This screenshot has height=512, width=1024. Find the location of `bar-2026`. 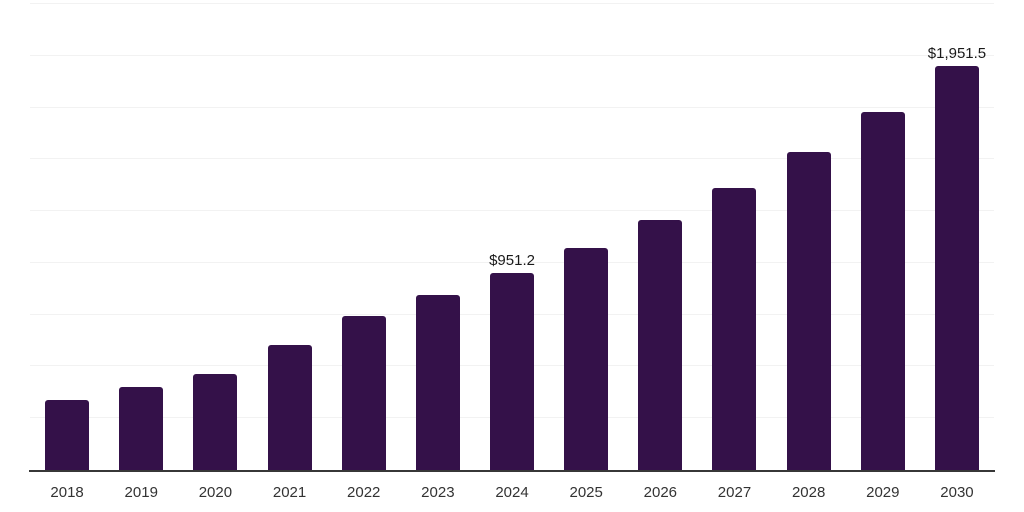

bar-2026 is located at coordinates (660, 344).